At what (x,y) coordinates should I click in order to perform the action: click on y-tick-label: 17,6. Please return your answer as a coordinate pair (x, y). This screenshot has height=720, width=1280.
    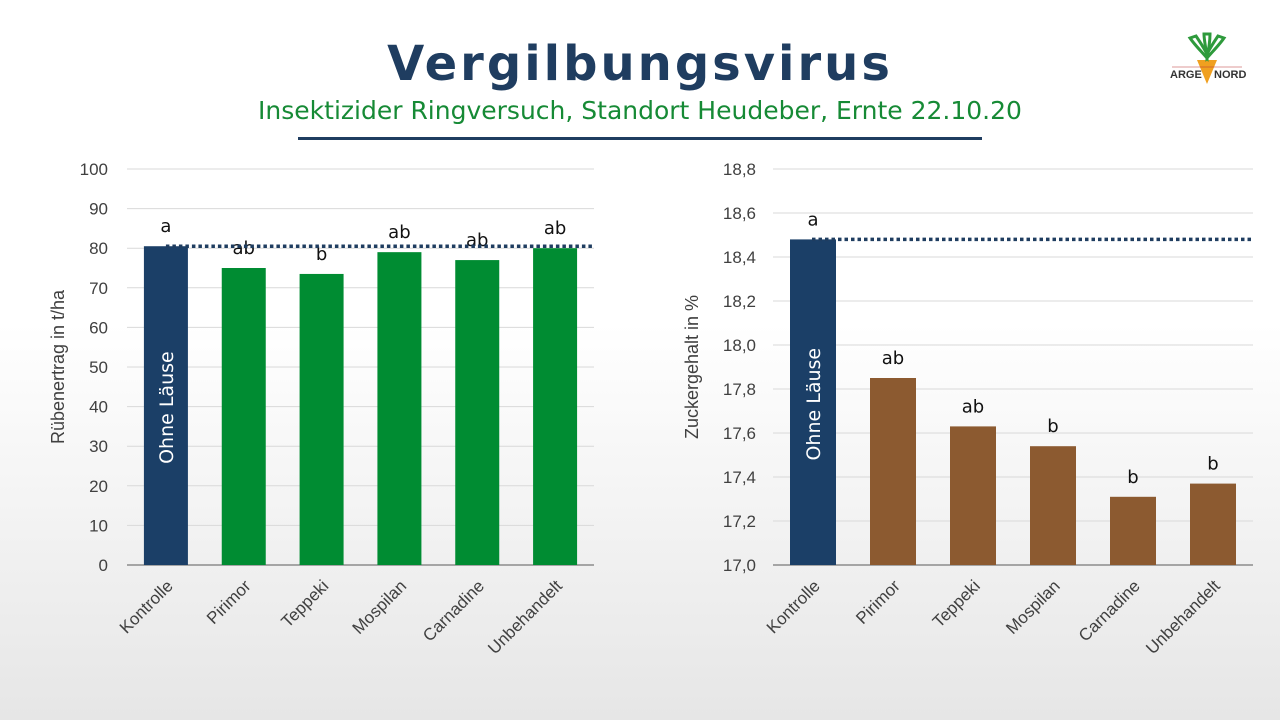
    Looking at the image, I should click on (739, 433).